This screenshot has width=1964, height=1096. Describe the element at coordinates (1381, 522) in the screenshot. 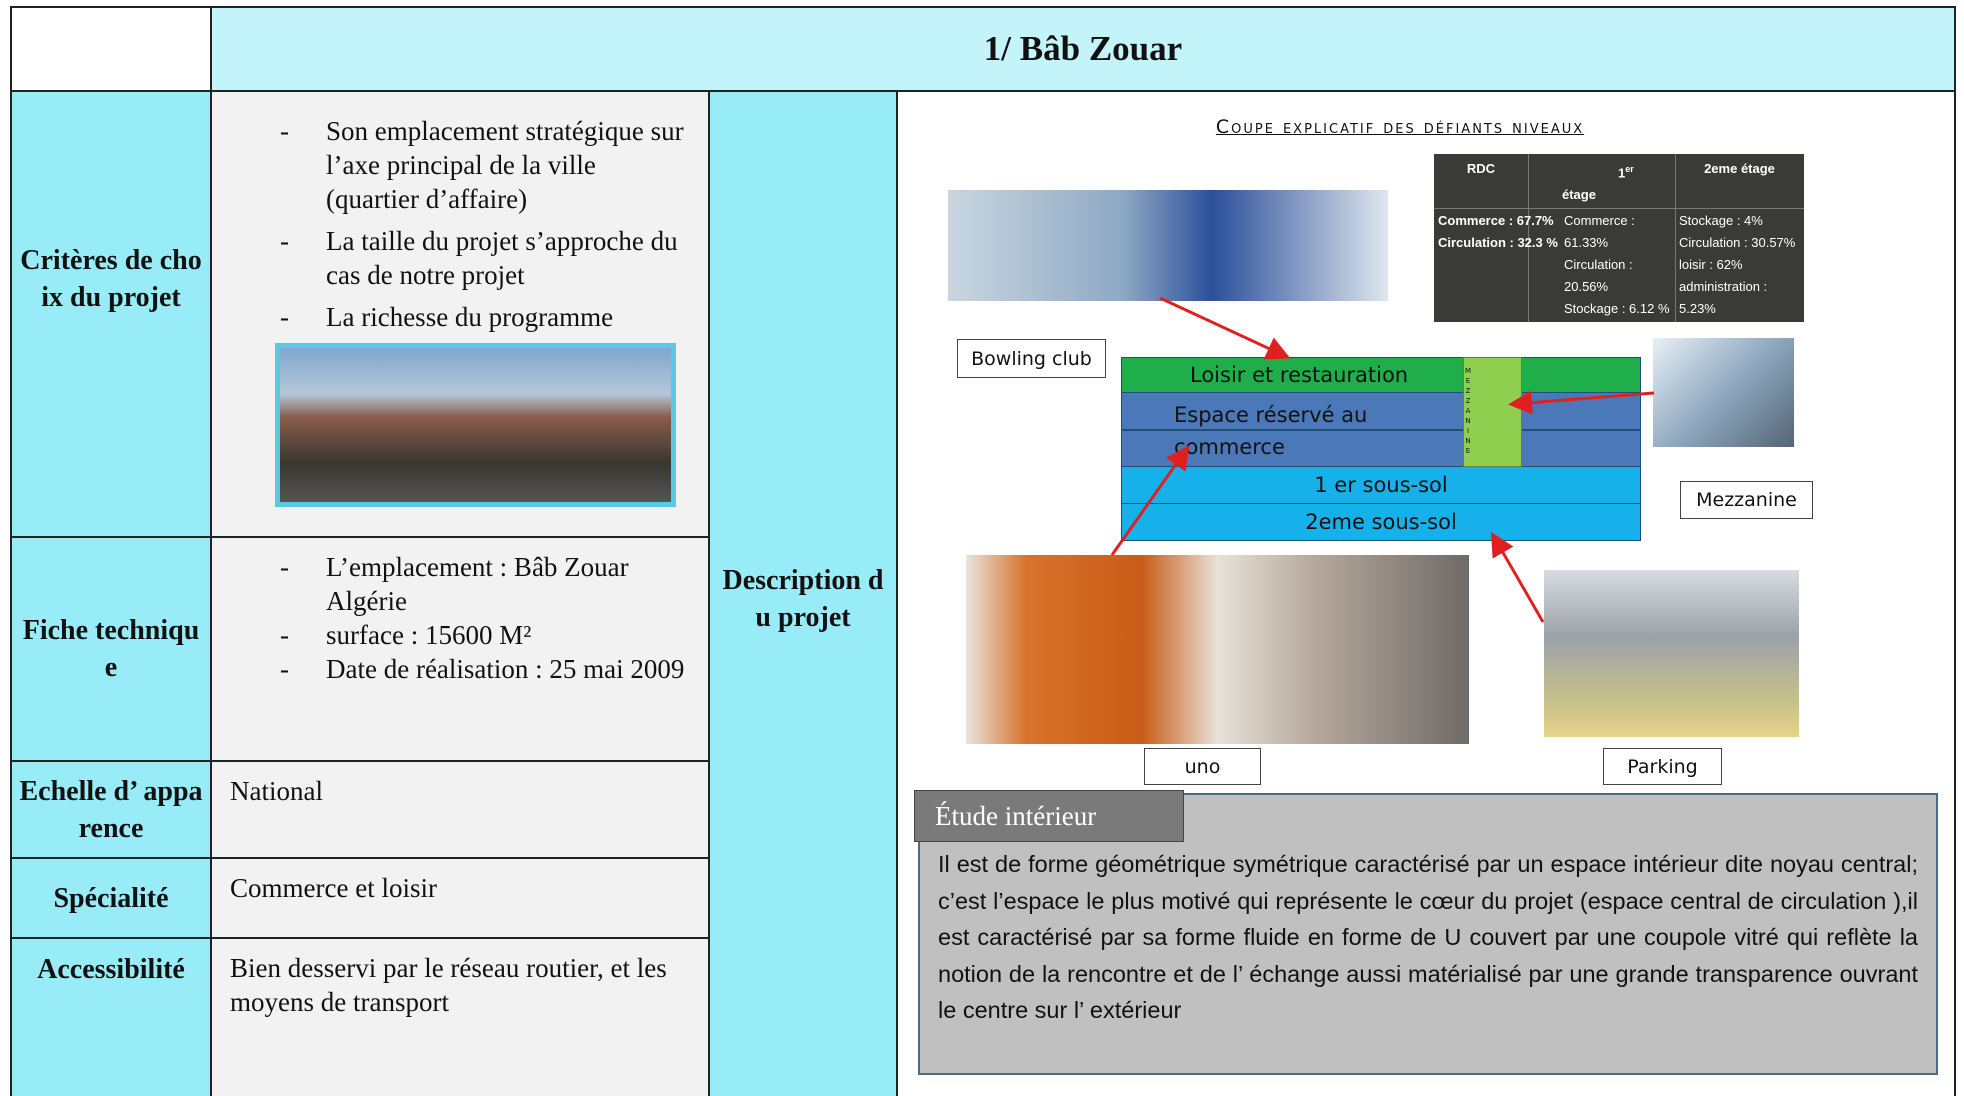

I see `level-block: 2eme sous-sol` at that location.